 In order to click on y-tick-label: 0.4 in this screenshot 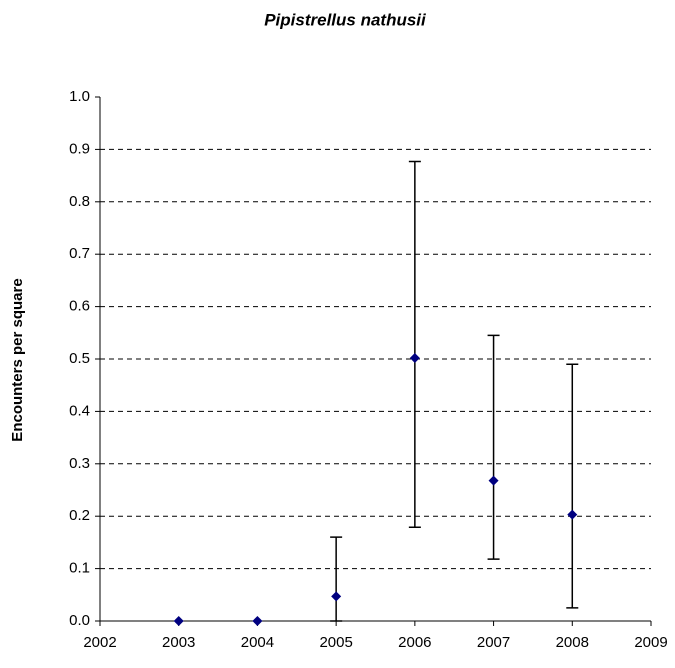, I will do `click(79, 410)`.